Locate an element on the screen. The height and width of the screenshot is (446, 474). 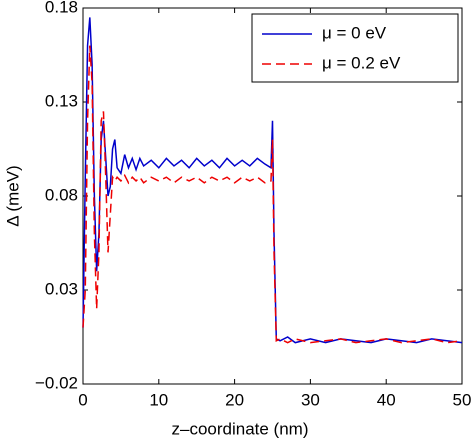
y-tick-label: 0.18 is located at coordinates (61, 8).